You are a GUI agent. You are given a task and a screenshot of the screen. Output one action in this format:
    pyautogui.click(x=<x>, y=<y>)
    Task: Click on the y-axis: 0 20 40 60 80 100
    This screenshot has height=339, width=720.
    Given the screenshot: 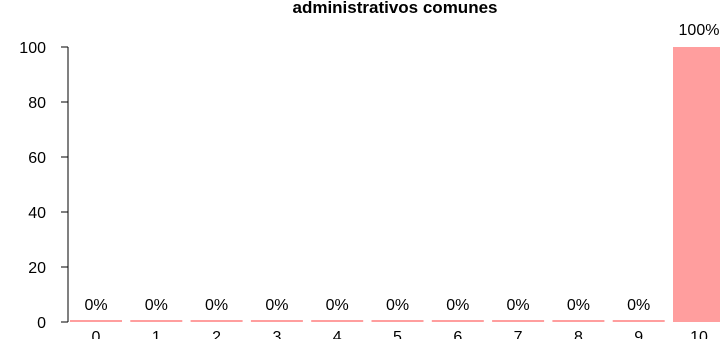 What is the action you would take?
    pyautogui.click(x=44, y=186)
    